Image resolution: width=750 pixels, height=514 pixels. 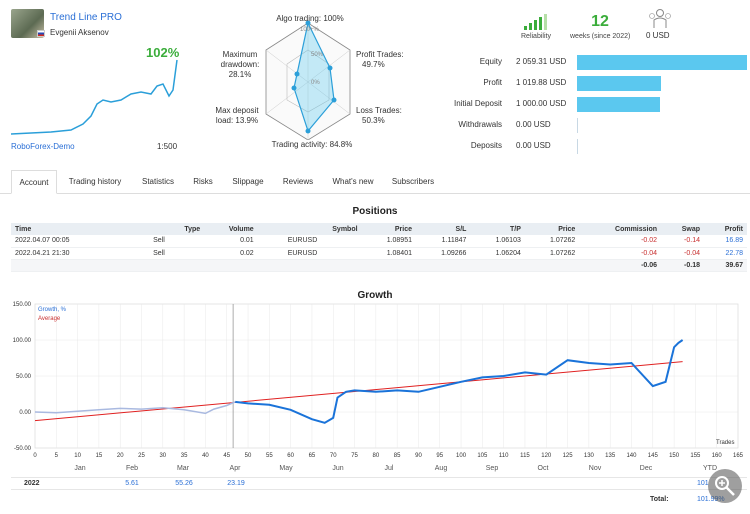 I want to click on subscribers-value: 0 USD, so click(x=658, y=35).